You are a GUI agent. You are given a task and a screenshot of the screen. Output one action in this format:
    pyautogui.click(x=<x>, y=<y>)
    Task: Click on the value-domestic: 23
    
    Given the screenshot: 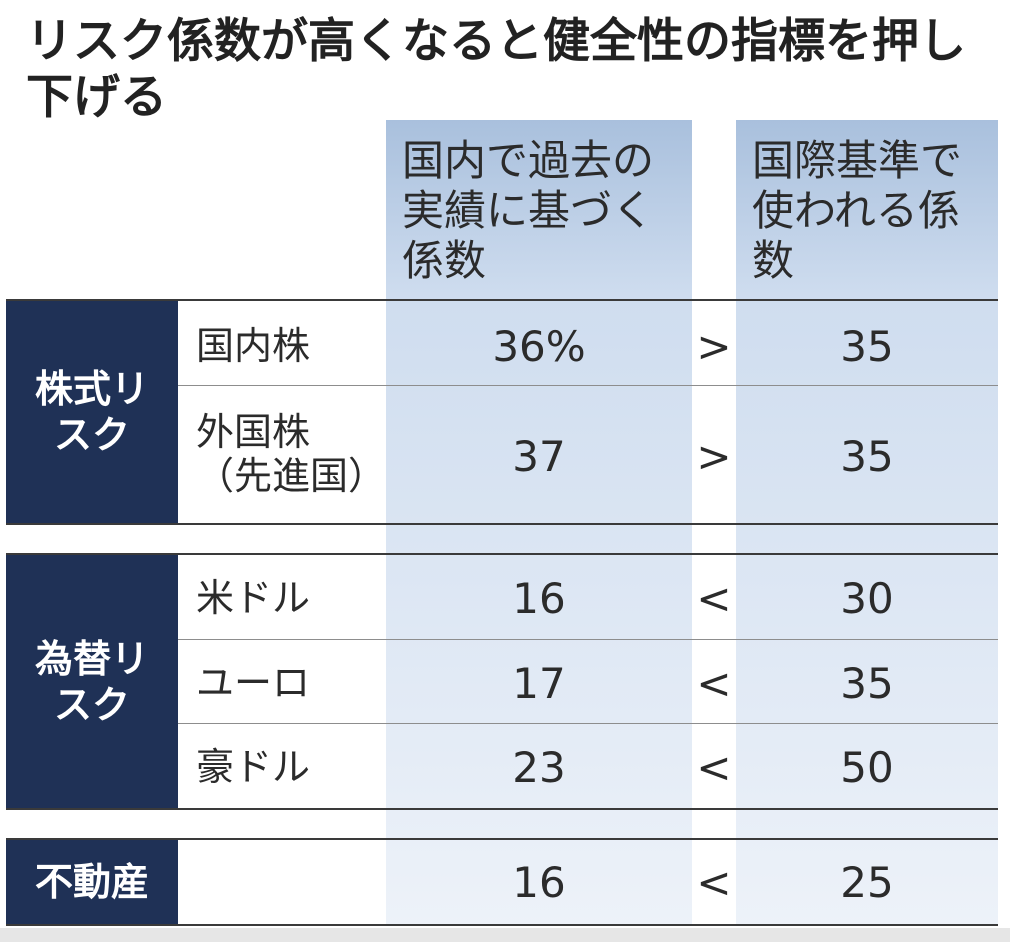 What is the action you would take?
    pyautogui.click(x=539, y=767)
    